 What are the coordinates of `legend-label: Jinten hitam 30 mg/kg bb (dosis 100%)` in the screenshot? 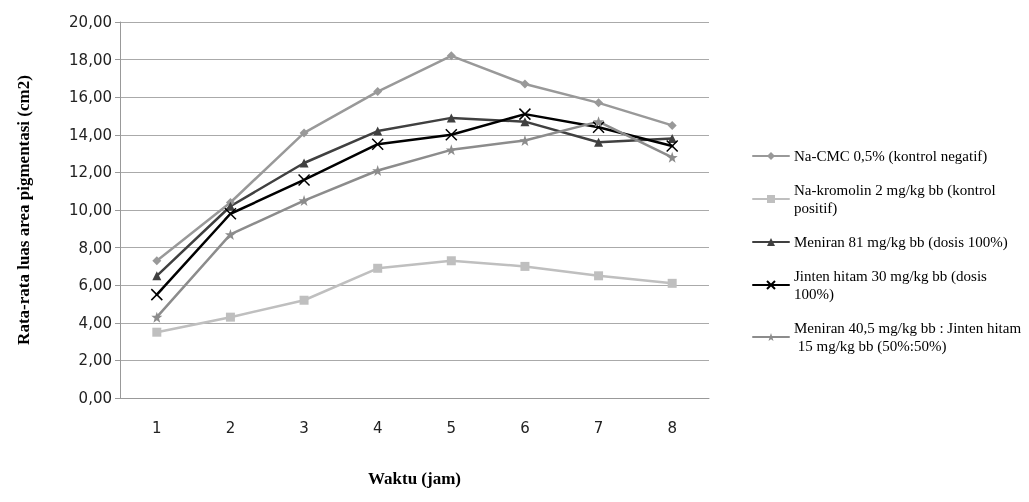 It's located at (892, 285).